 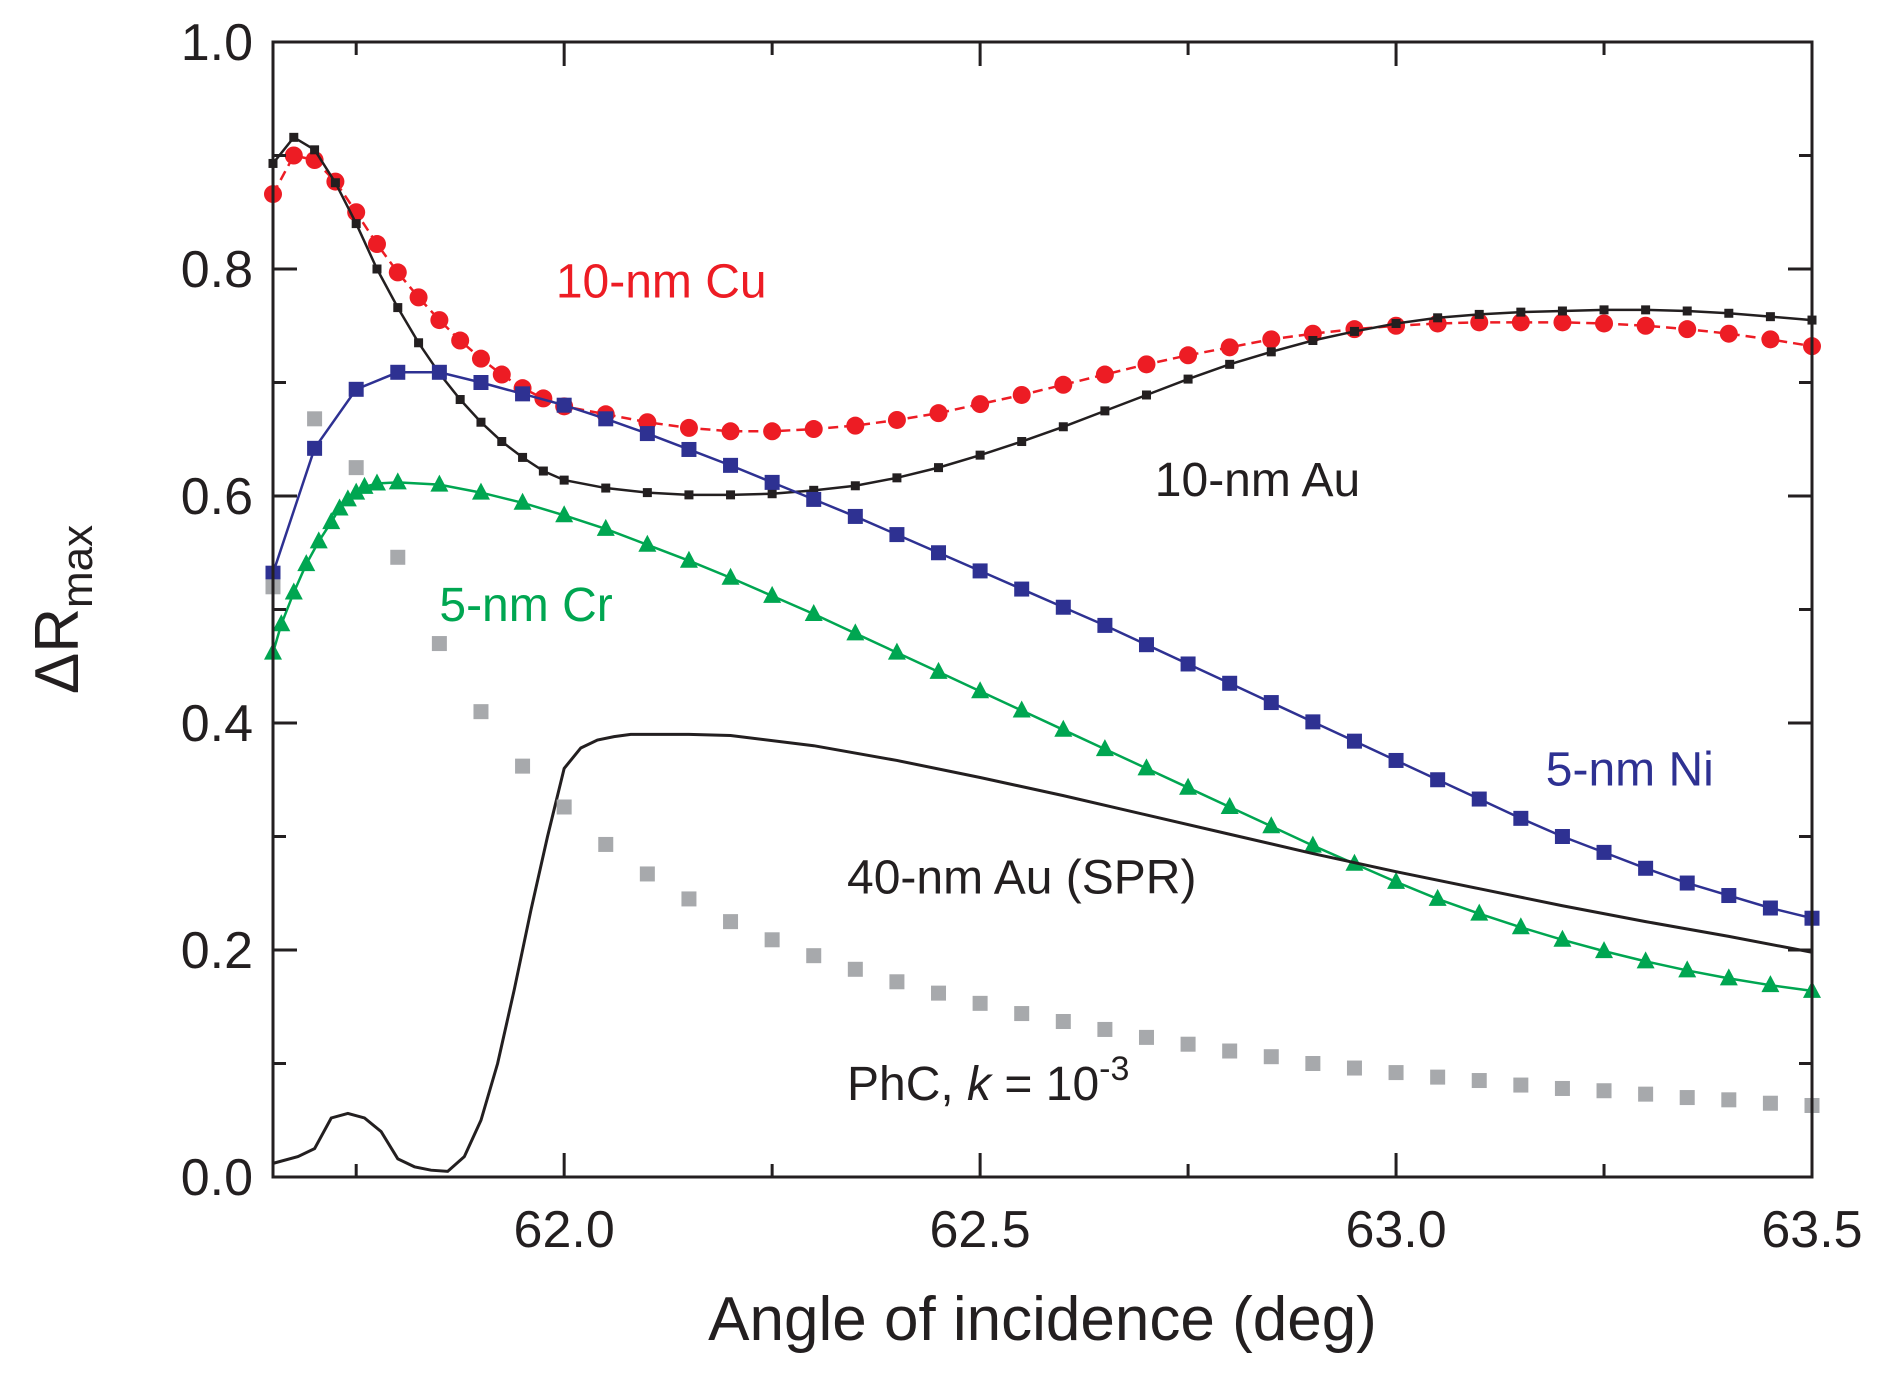 I want to click on x-tick-label: 62.5, so click(x=979, y=1230).